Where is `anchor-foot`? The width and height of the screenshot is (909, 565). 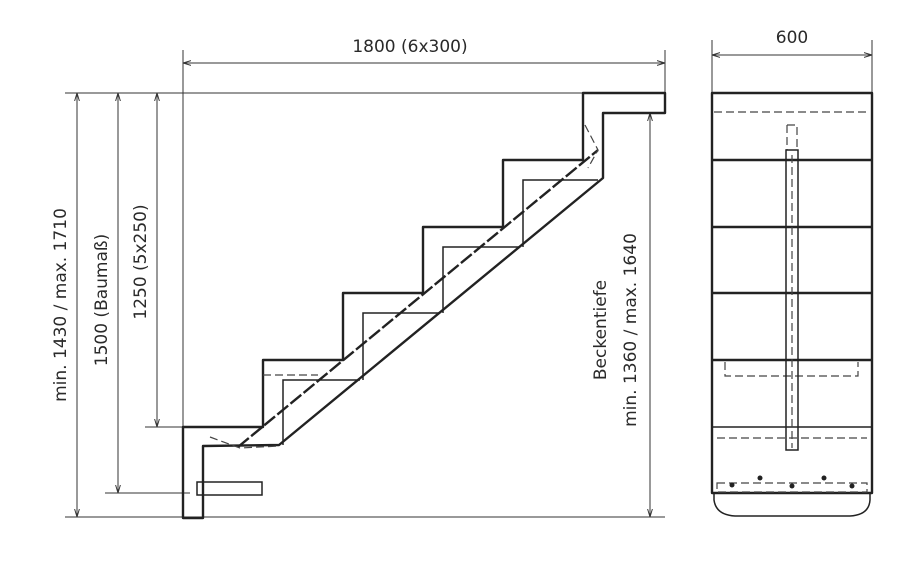
anchor-foot is located at coordinates (229, 488).